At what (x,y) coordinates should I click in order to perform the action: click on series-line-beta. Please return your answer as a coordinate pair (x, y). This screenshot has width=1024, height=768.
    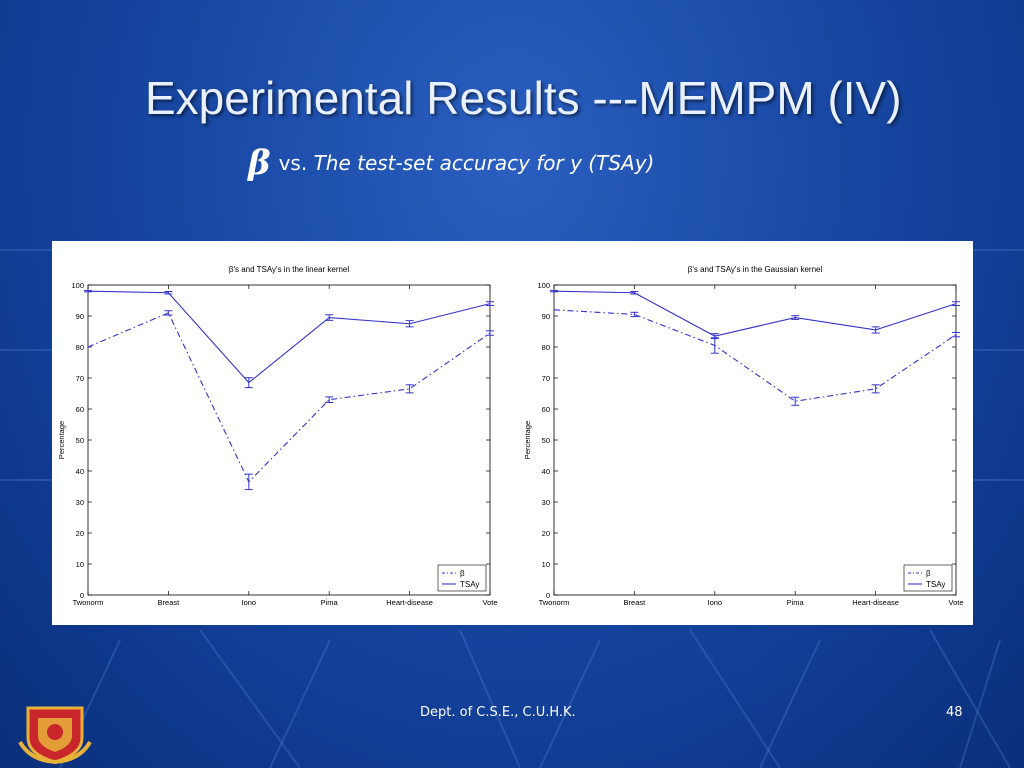
    Looking at the image, I should click on (289, 397).